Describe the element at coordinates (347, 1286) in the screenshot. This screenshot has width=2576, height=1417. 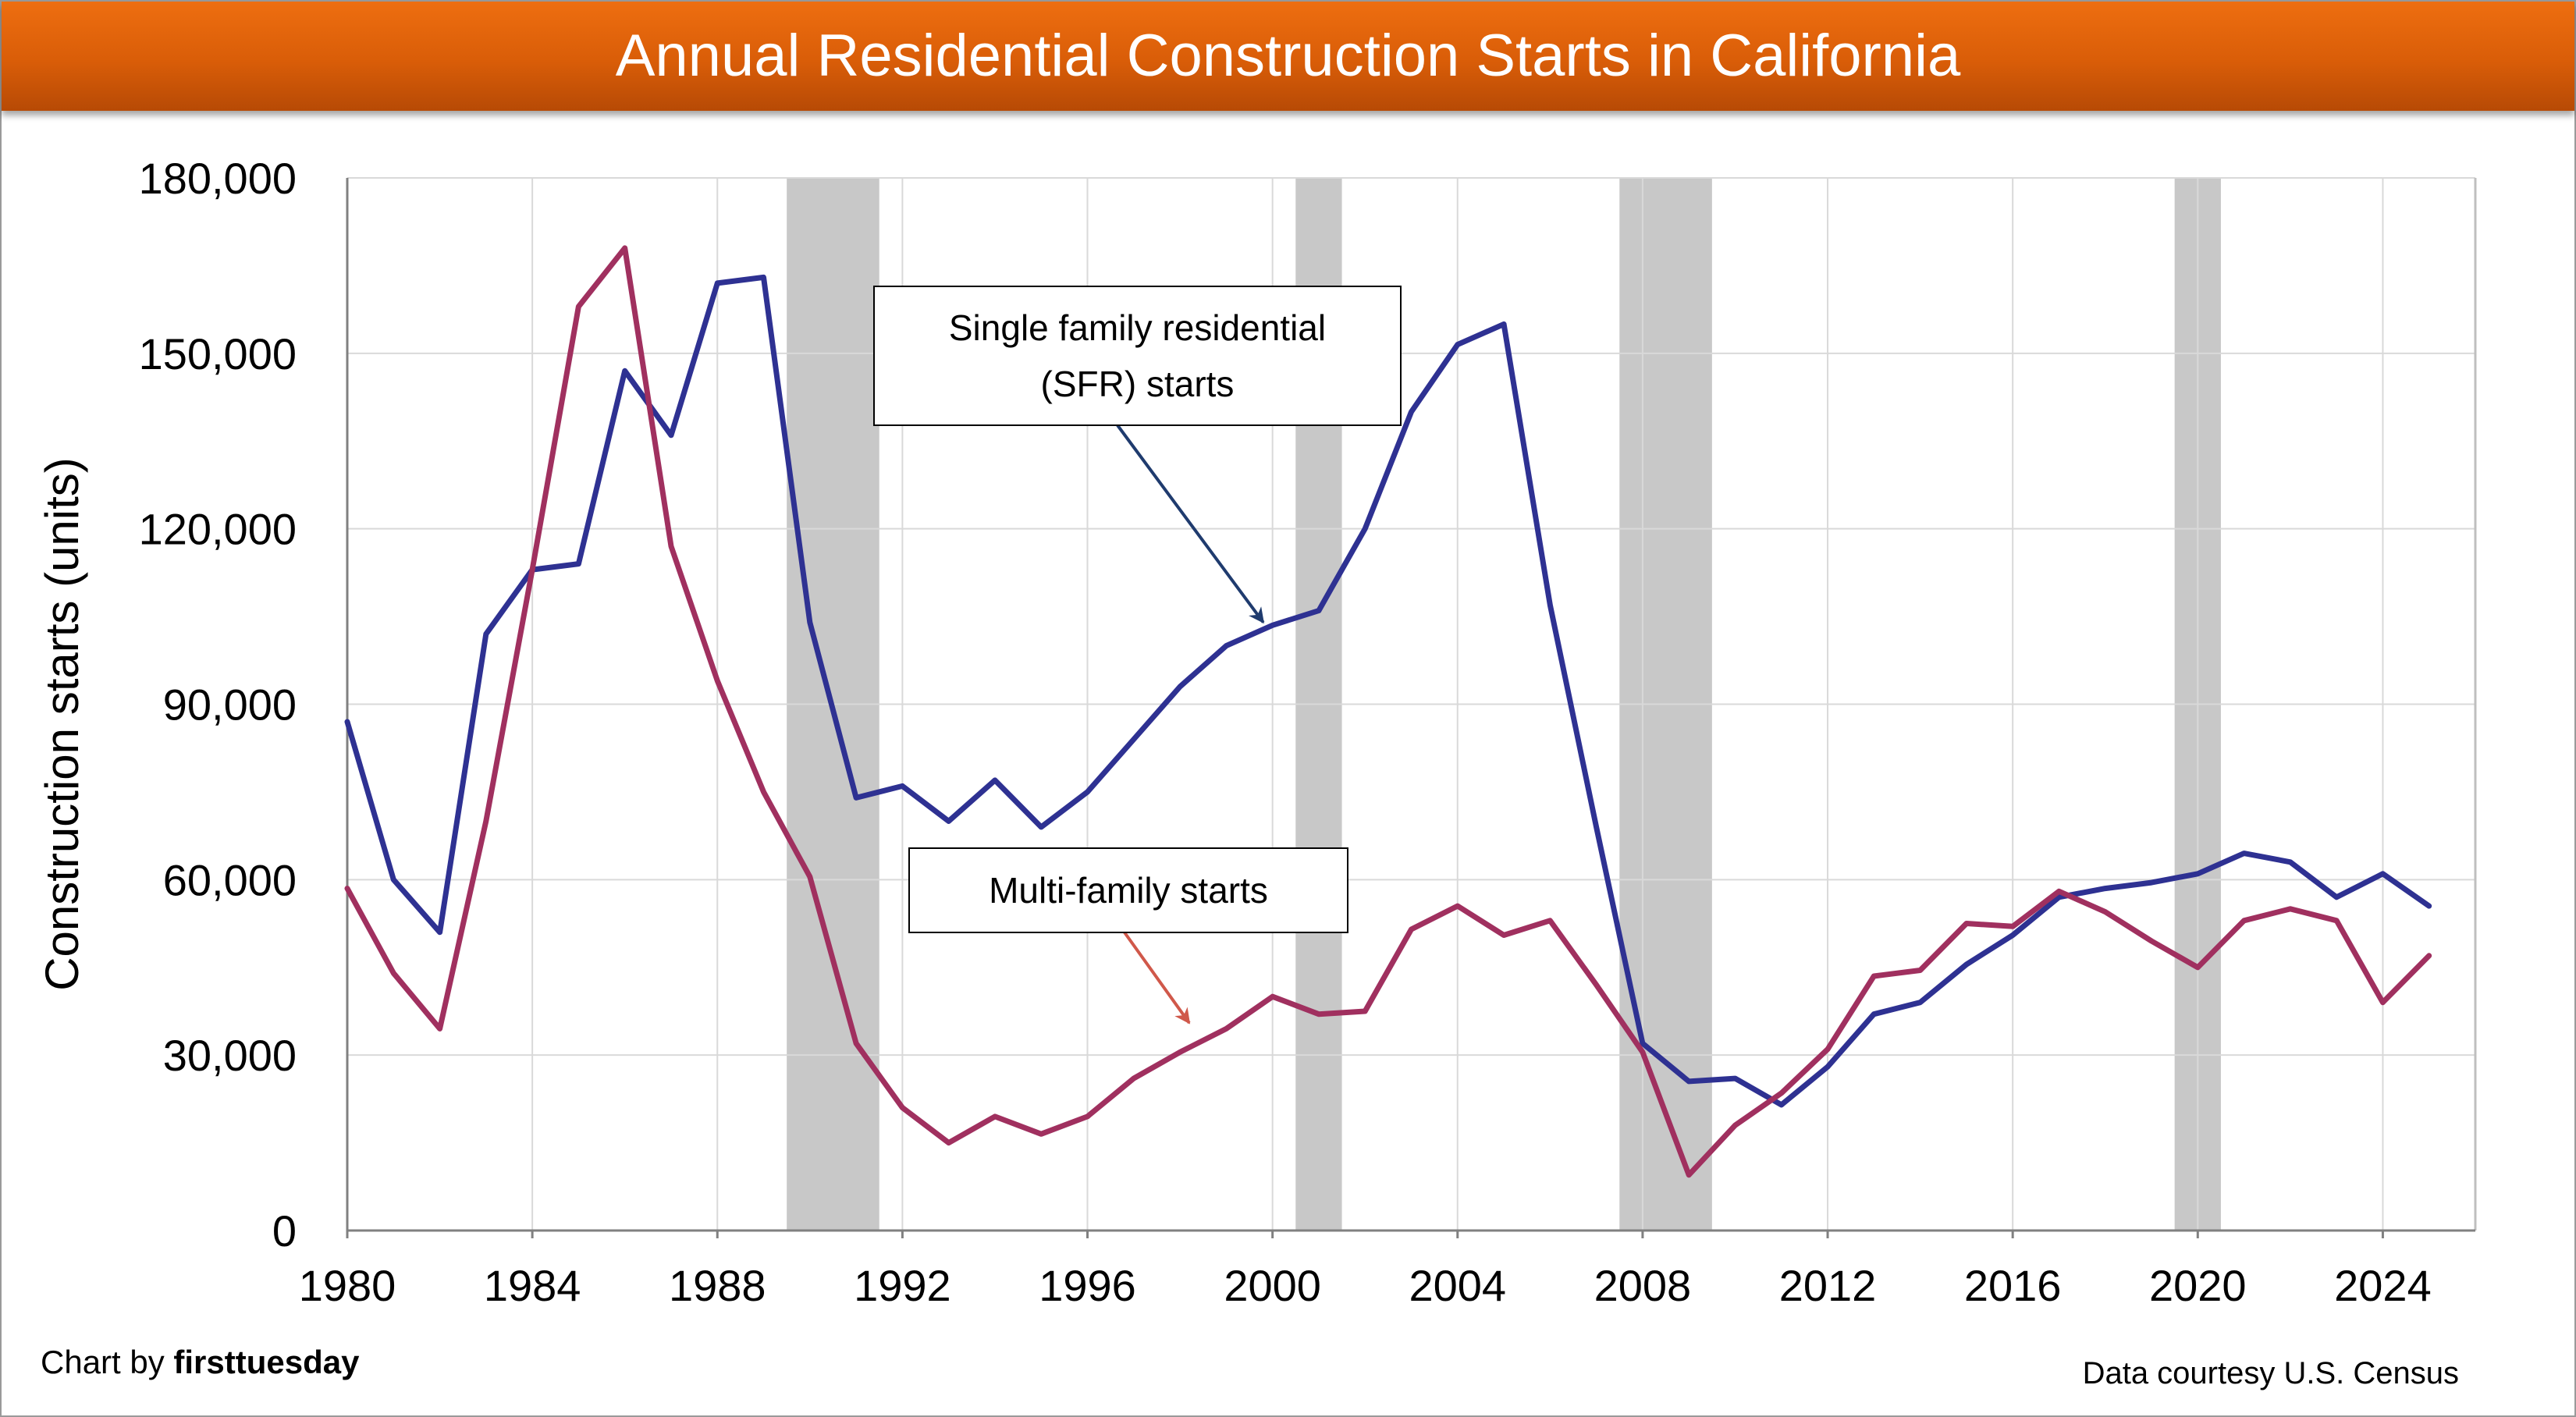
I see `x-tick-label: 1980` at that location.